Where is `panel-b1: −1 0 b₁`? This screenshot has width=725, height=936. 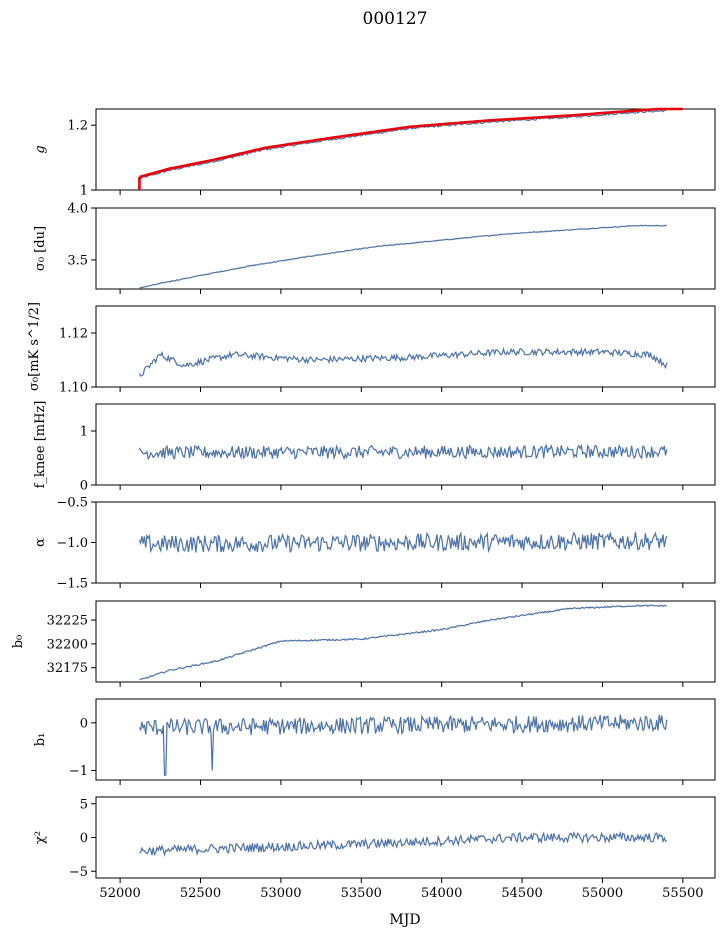
panel-b1: −1 0 b₁ is located at coordinates (374, 741).